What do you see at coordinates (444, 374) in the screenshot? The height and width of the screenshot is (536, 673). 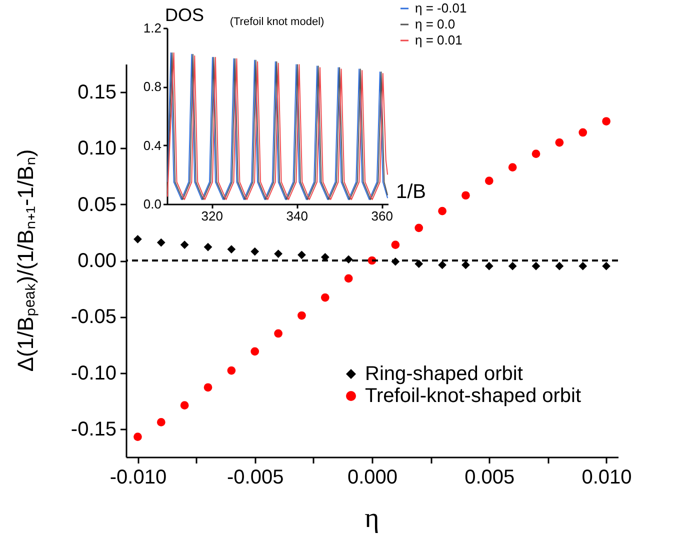 I see `legend-label: Ring-shaped orbit` at bounding box center [444, 374].